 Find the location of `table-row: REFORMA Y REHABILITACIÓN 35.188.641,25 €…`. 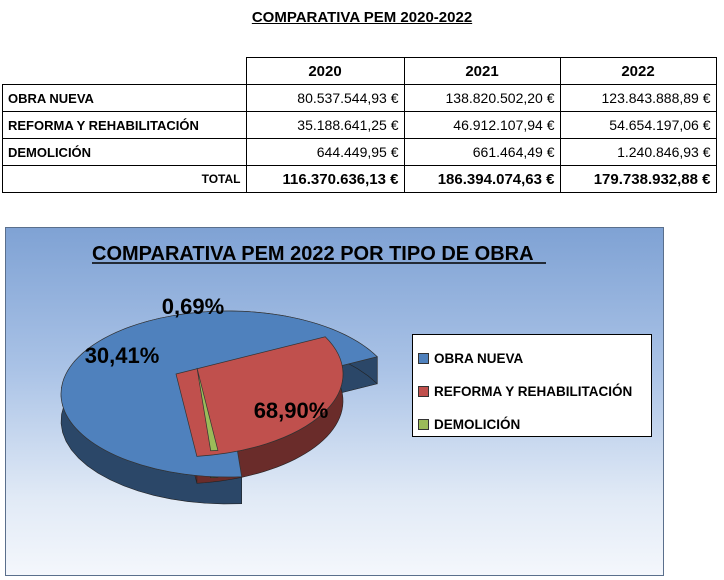

table-row: REFORMA Y REHABILITACIÓN 35.188.641,25 €… is located at coordinates (359, 125).